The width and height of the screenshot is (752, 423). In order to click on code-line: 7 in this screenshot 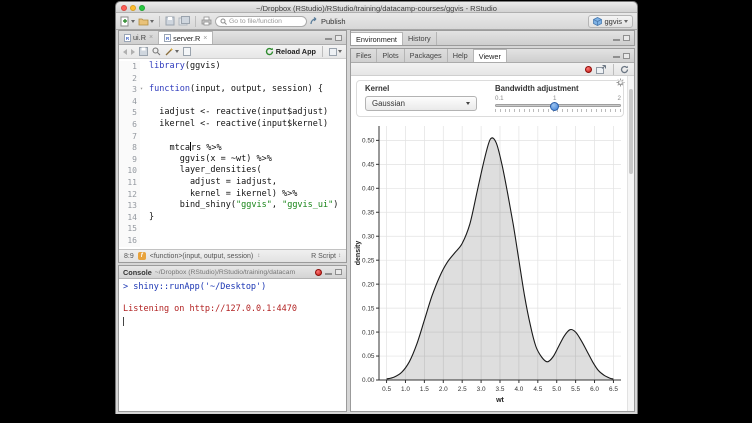, I will do `click(232, 136)`.